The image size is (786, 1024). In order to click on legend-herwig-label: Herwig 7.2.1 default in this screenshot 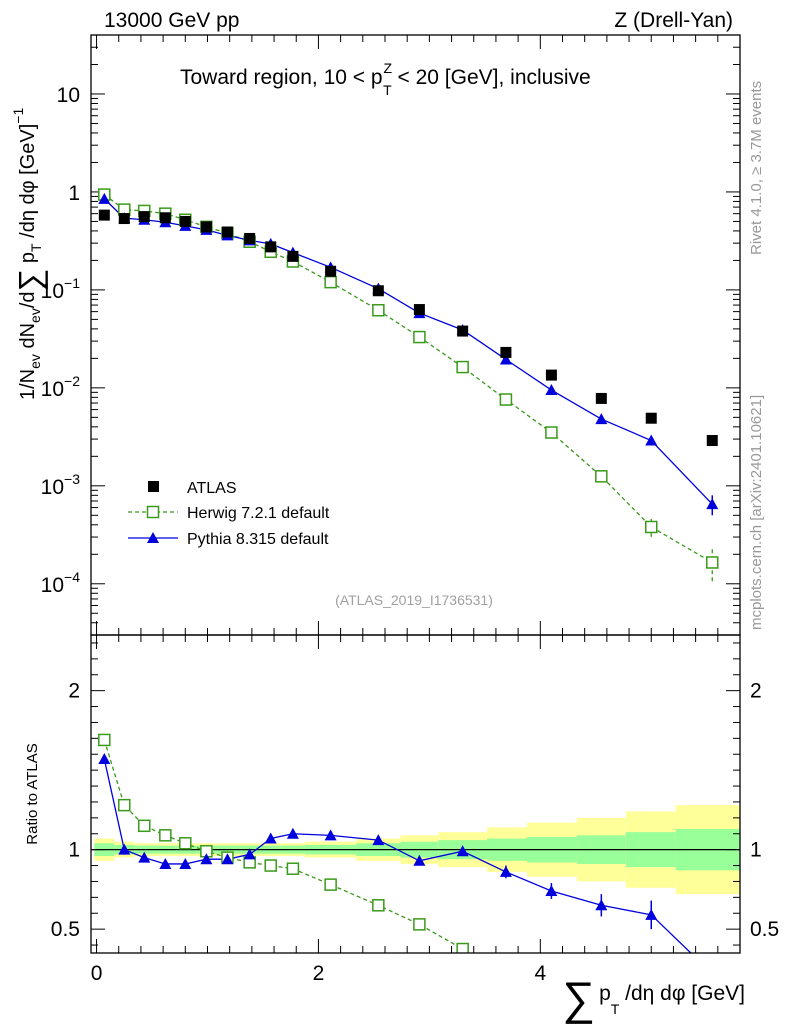, I will do `click(258, 513)`.